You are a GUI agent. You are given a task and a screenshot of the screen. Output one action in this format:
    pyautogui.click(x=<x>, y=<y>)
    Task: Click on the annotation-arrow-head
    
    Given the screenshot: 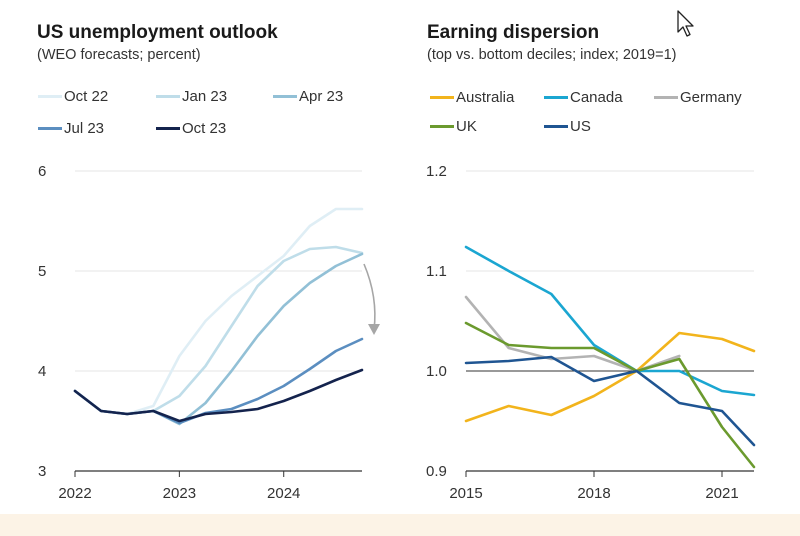 What is the action you would take?
    pyautogui.click(x=374, y=329)
    